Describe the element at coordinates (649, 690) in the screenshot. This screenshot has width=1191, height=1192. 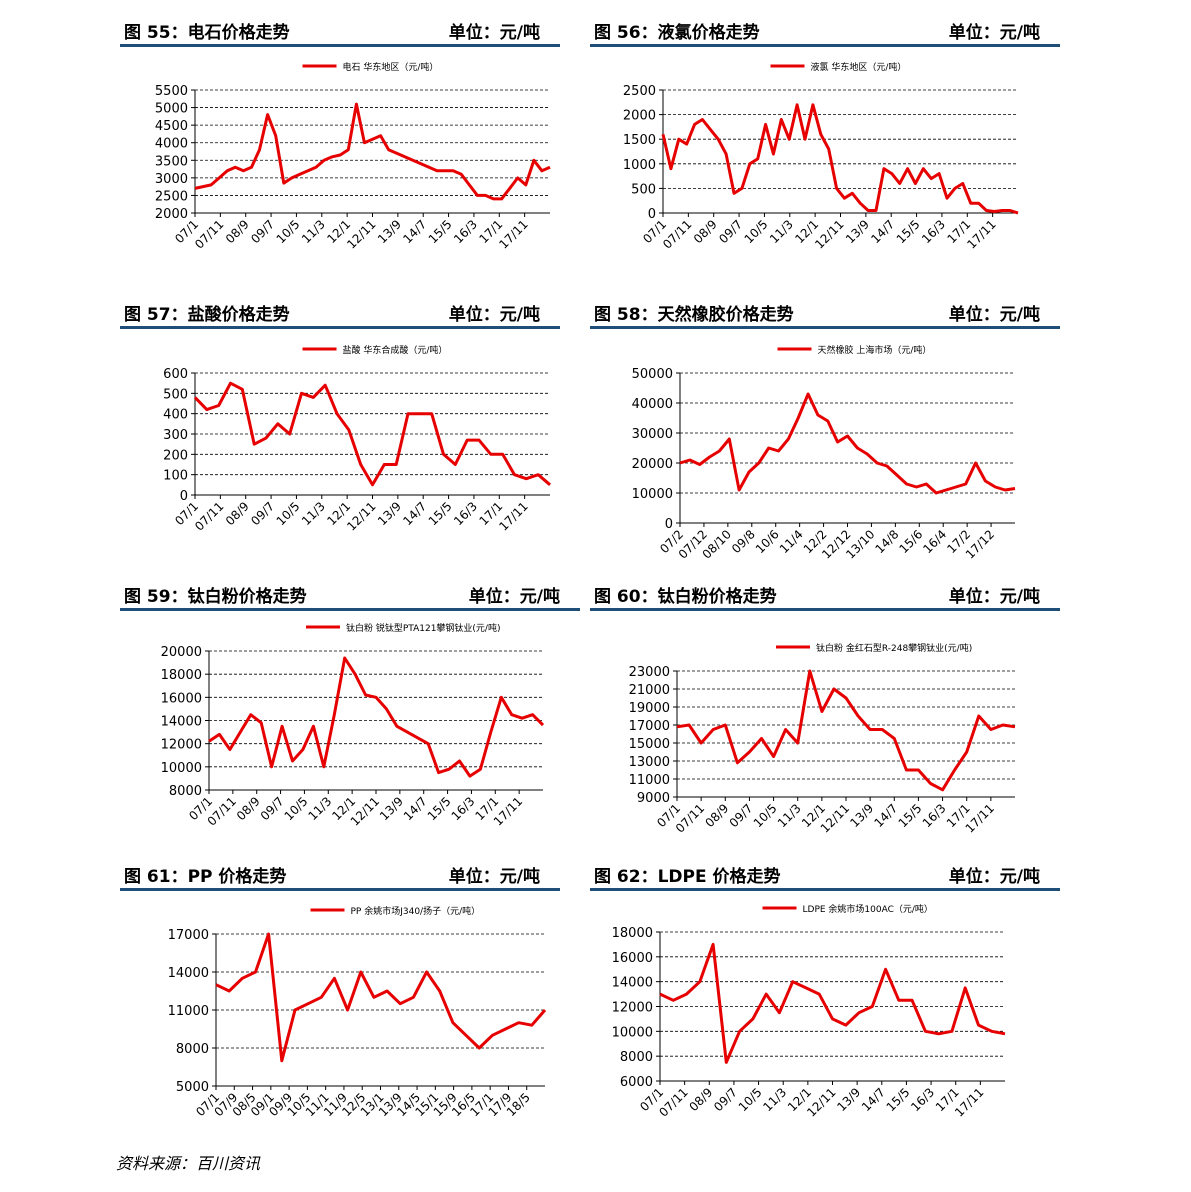
I see `y-tick-label: 21000` at that location.